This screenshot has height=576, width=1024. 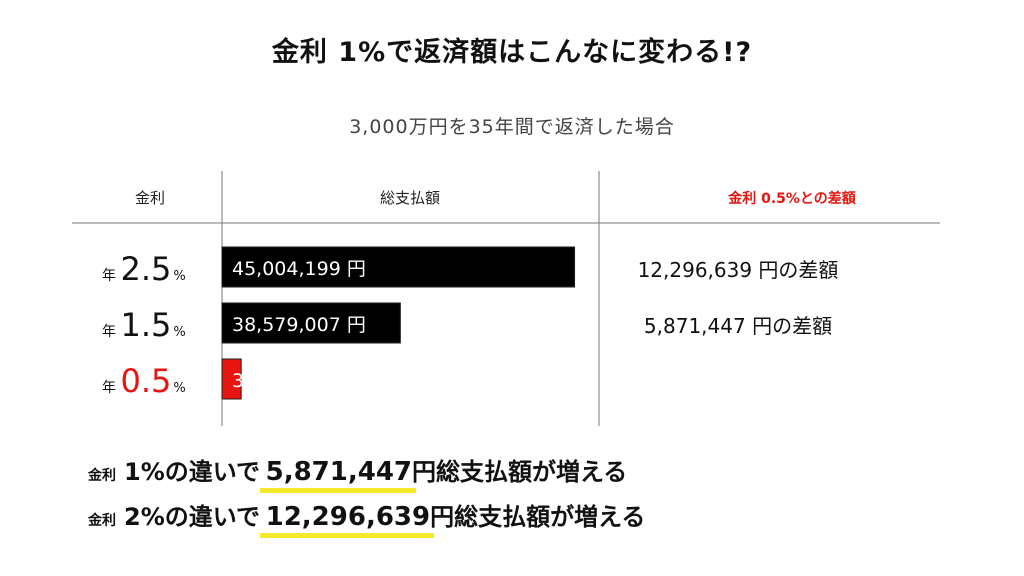 I want to click on note-text: 1%の違いで, so click(x=192, y=472).